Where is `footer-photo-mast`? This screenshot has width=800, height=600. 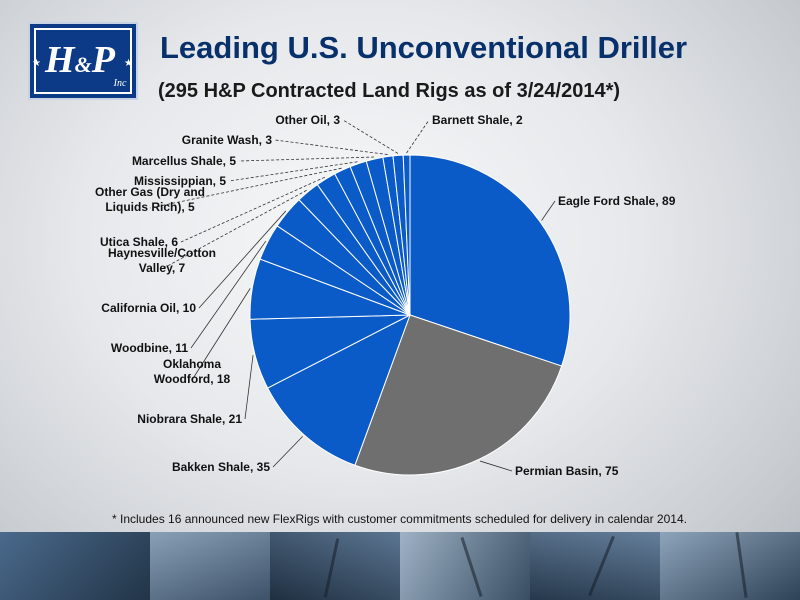
footer-photo-mast is located at coordinates (595, 566).